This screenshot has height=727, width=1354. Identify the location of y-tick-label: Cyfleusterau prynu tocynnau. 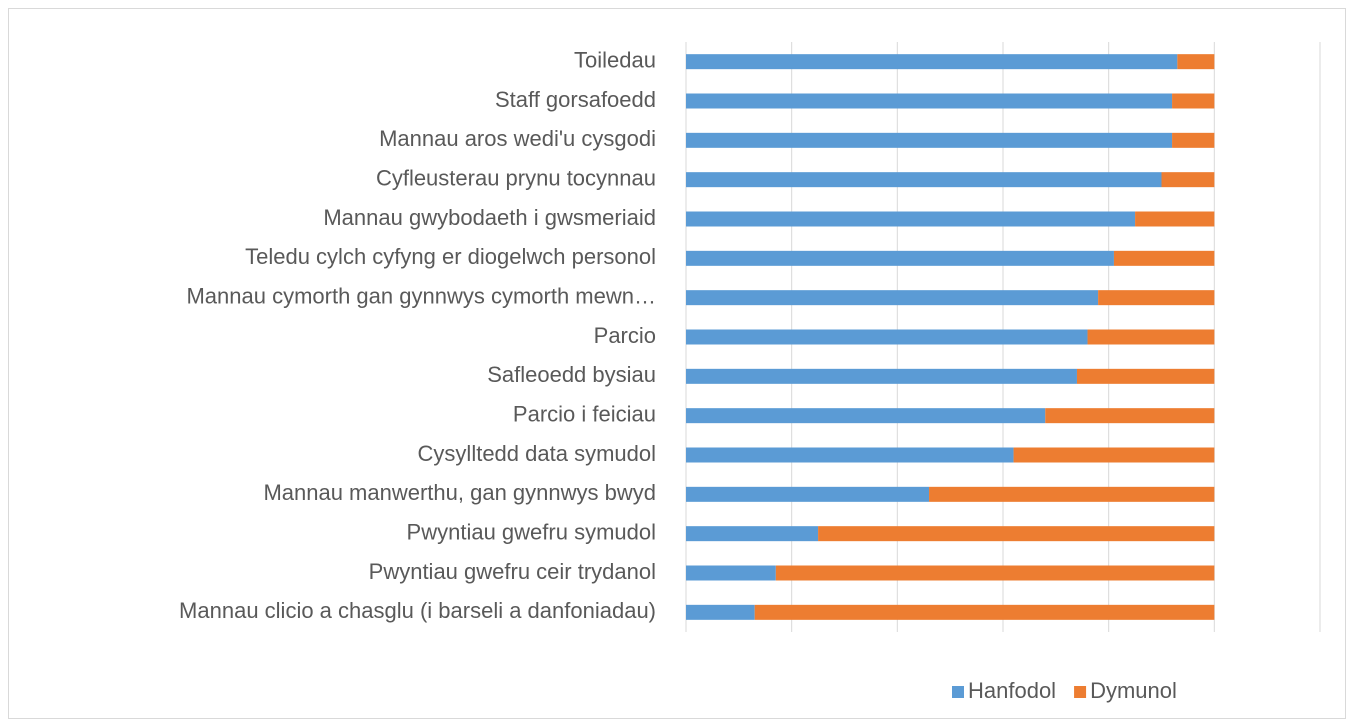
(516, 177).